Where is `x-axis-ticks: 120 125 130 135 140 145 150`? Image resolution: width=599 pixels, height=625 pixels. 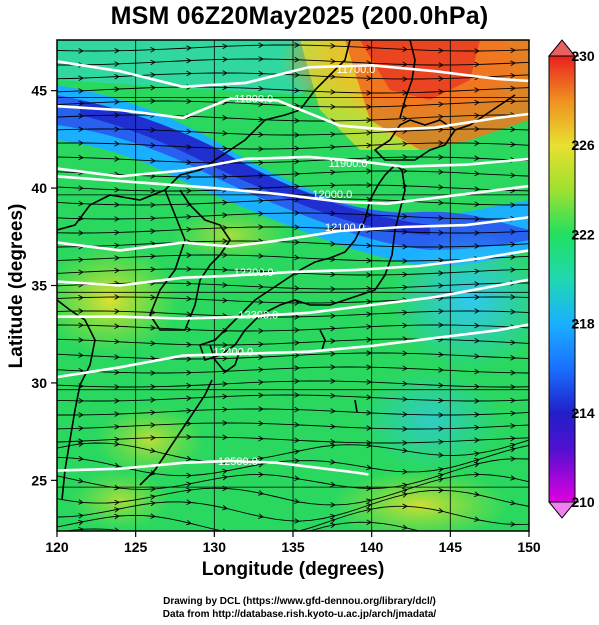
x-axis-ticks: 120 125 130 135 140 145 150 is located at coordinates (293, 543).